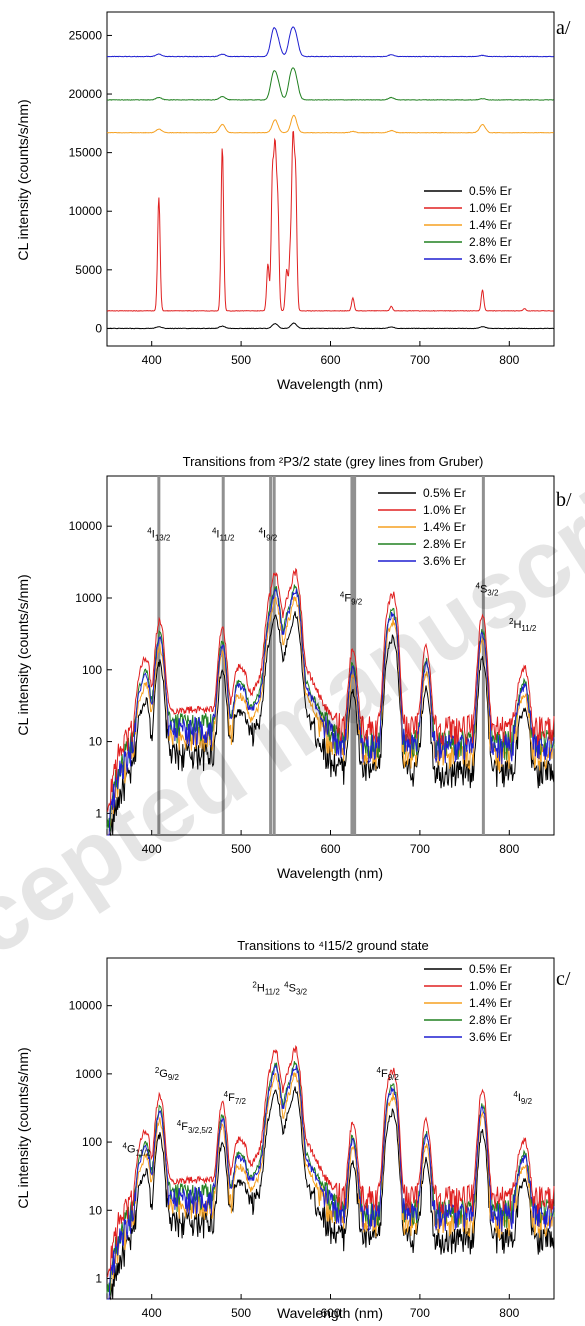  Describe the element at coordinates (86, 35) in the screenshot. I see `y-tick-label: 25000` at that location.